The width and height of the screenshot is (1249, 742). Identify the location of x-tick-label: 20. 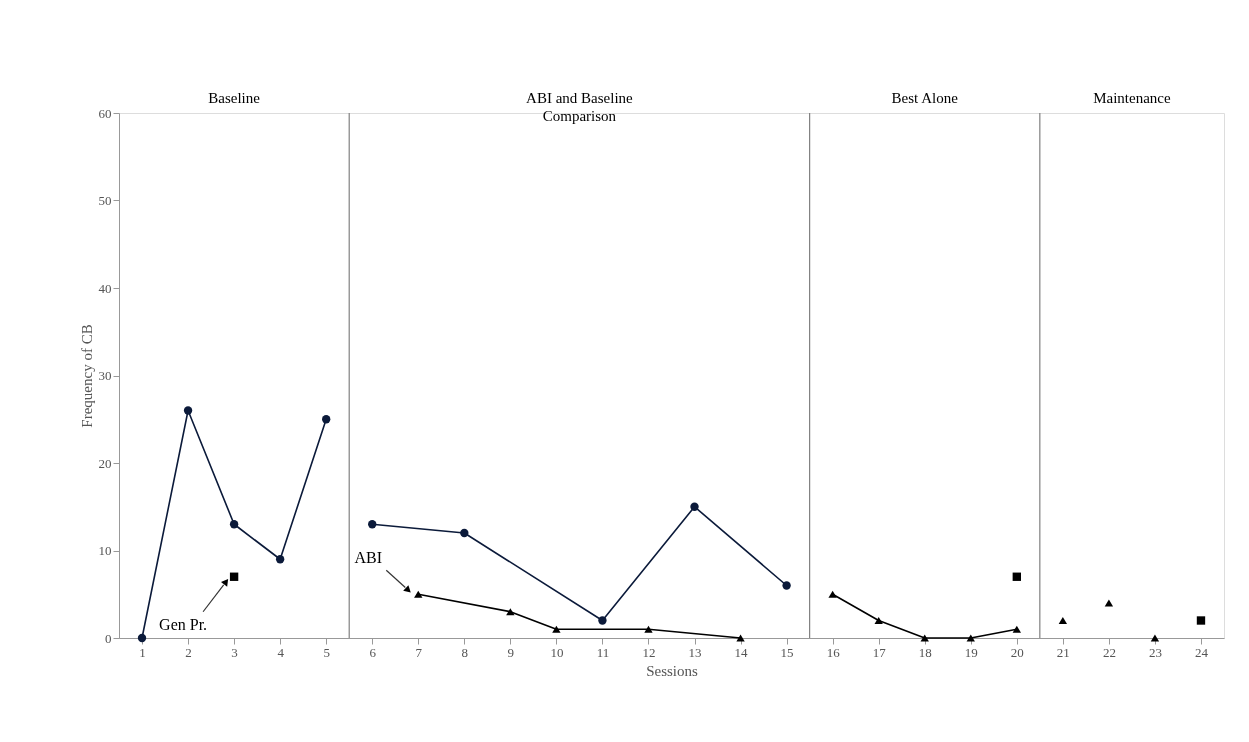
(1017, 652).